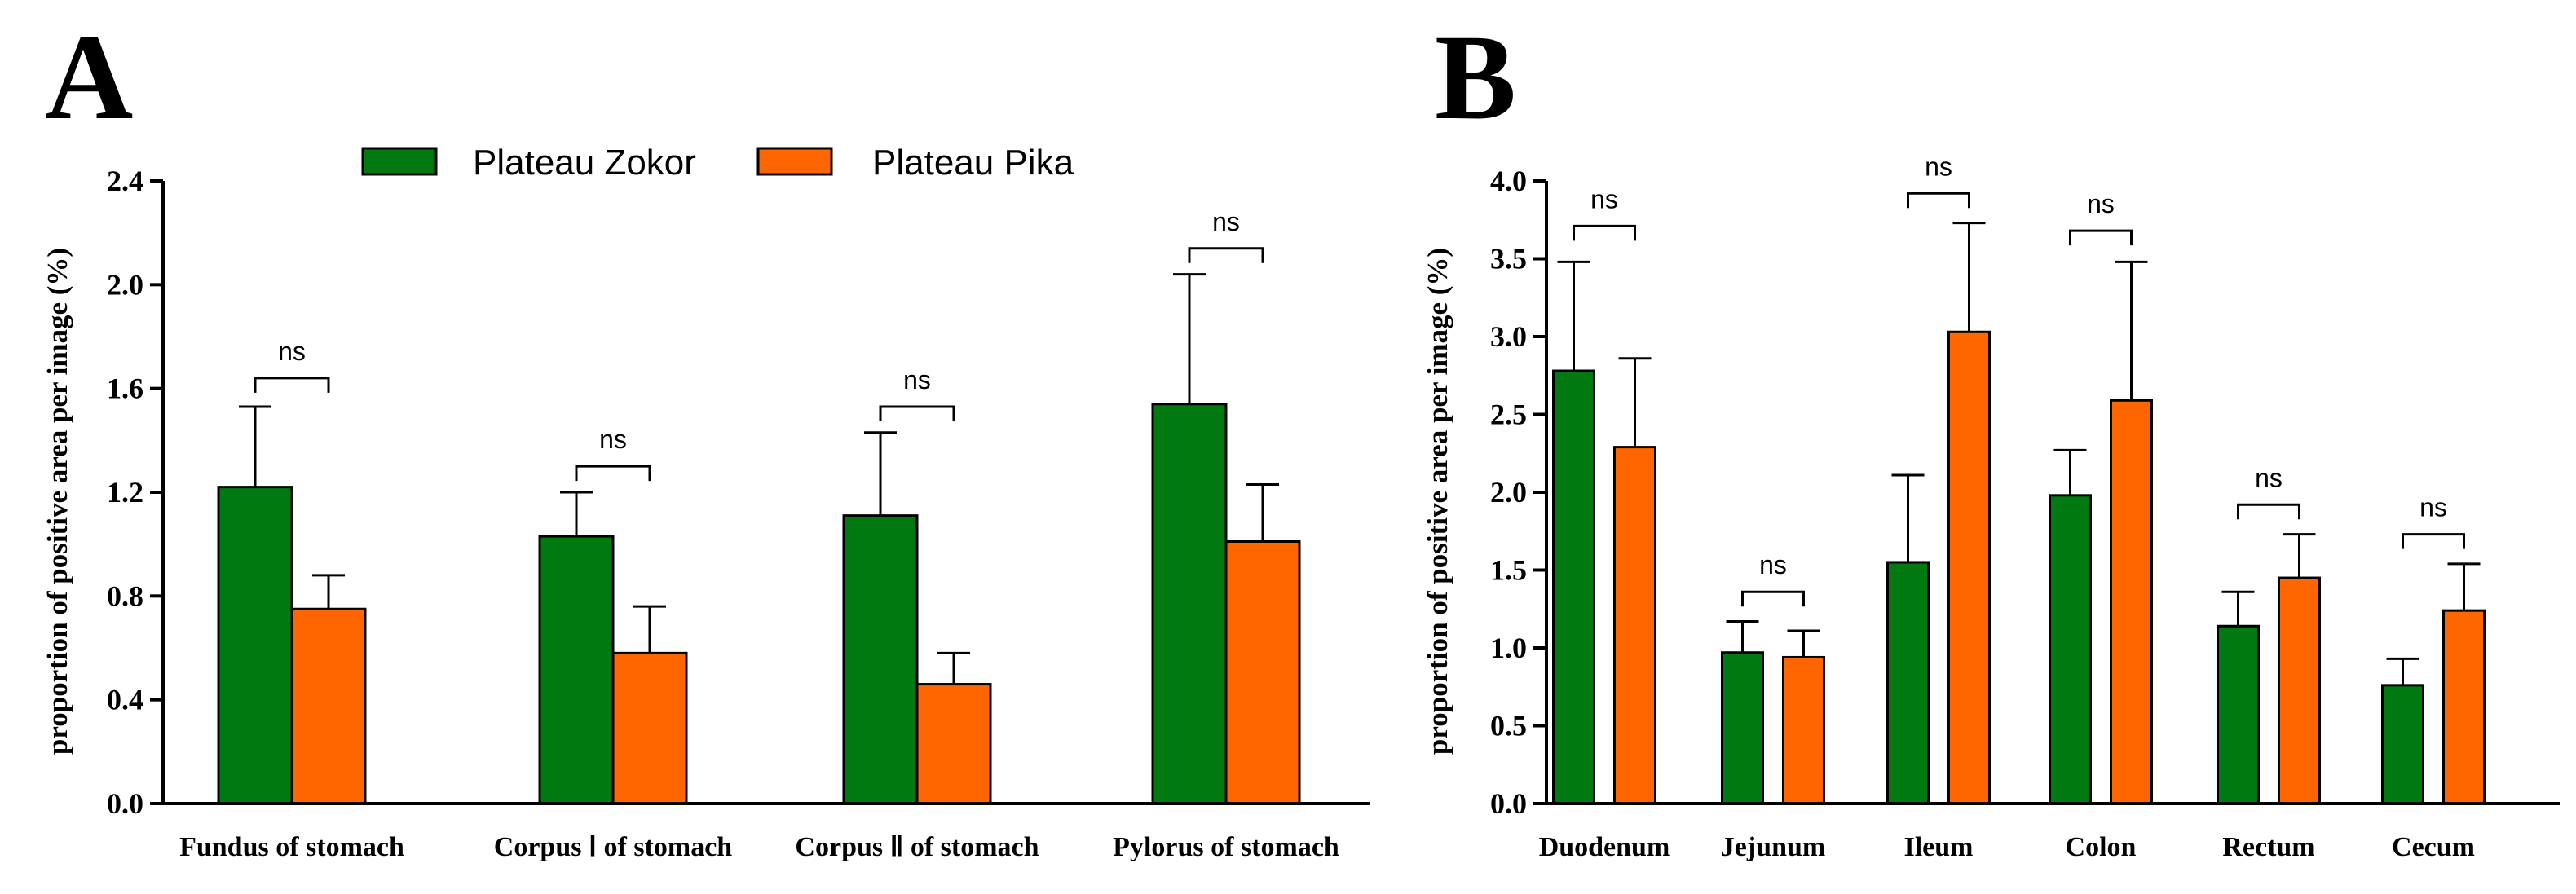 The width and height of the screenshot is (2576, 894). What do you see at coordinates (125, 181) in the screenshot?
I see `panel-a-y-tick-label: 2.4` at bounding box center [125, 181].